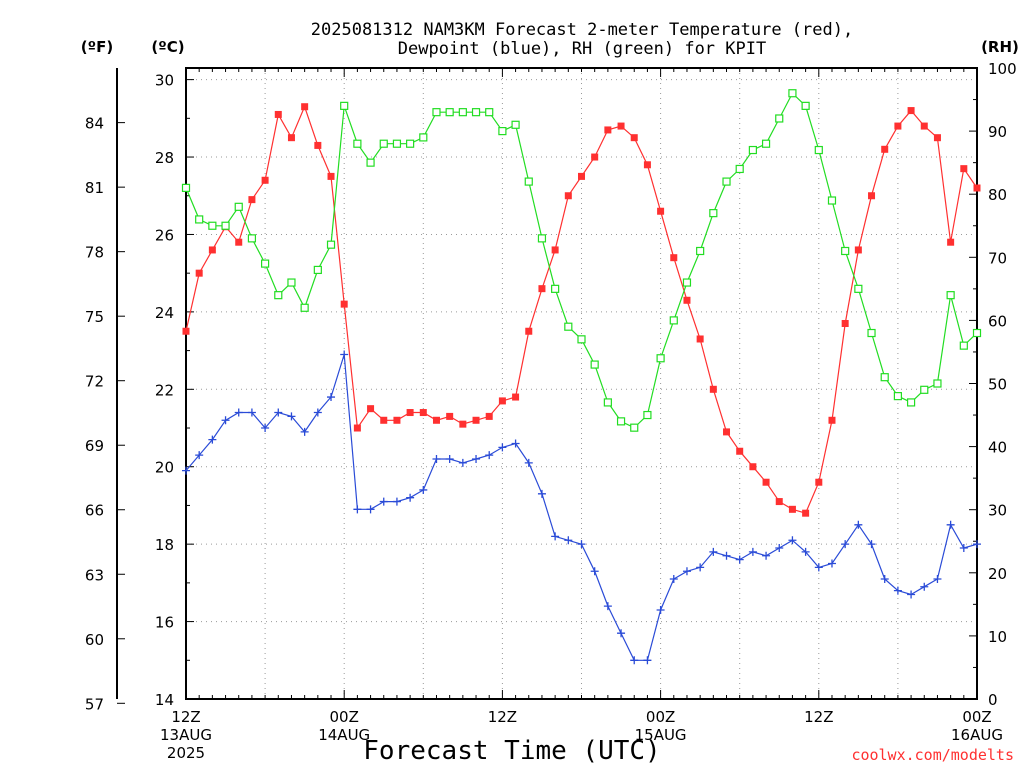 This screenshot has width=1024, height=768. What do you see at coordinates (997, 321) in the screenshot?
I see `rh-tick-label: 60` at bounding box center [997, 321].